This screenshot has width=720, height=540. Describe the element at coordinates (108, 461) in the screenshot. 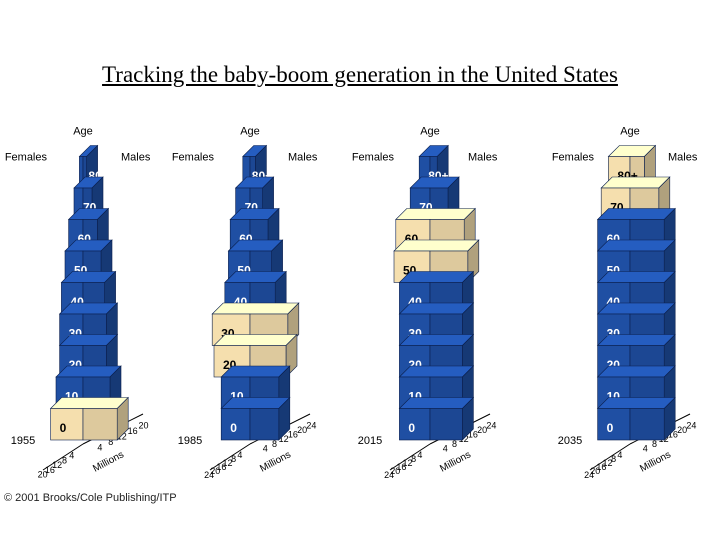

I see `millions-axis-label: Millions` at that location.